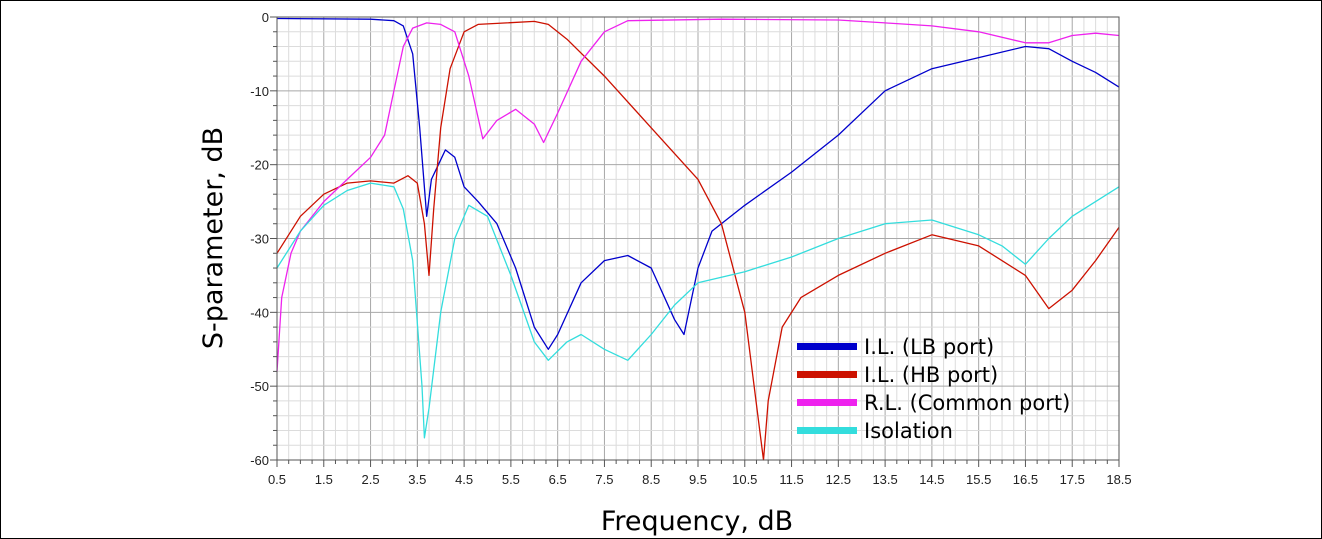  Describe the element at coordinates (277, 479) in the screenshot. I see `x-tick-label: 0.5` at that location.